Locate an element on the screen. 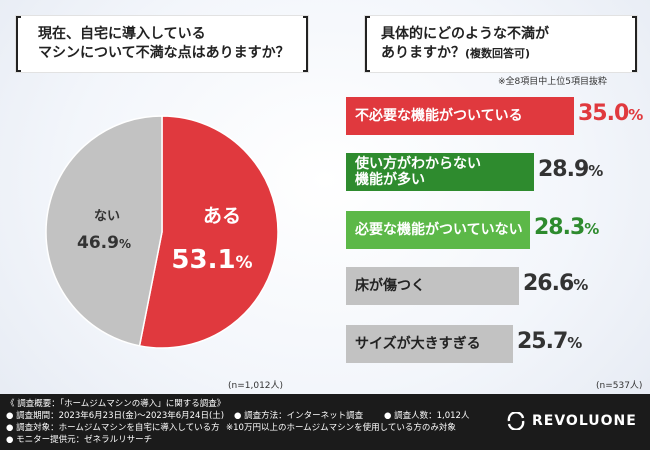 The width and height of the screenshot is (650, 450). bar-value-0: 35.0% is located at coordinates (610, 113).